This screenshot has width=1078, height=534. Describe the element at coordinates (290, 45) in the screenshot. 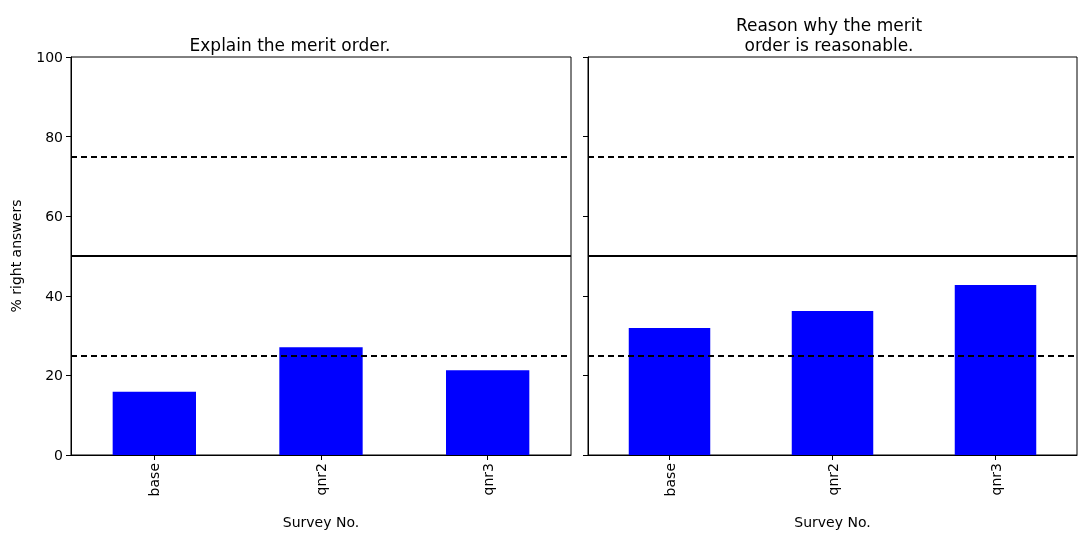

I see `chart-title: Explain the merit order.` at that location.